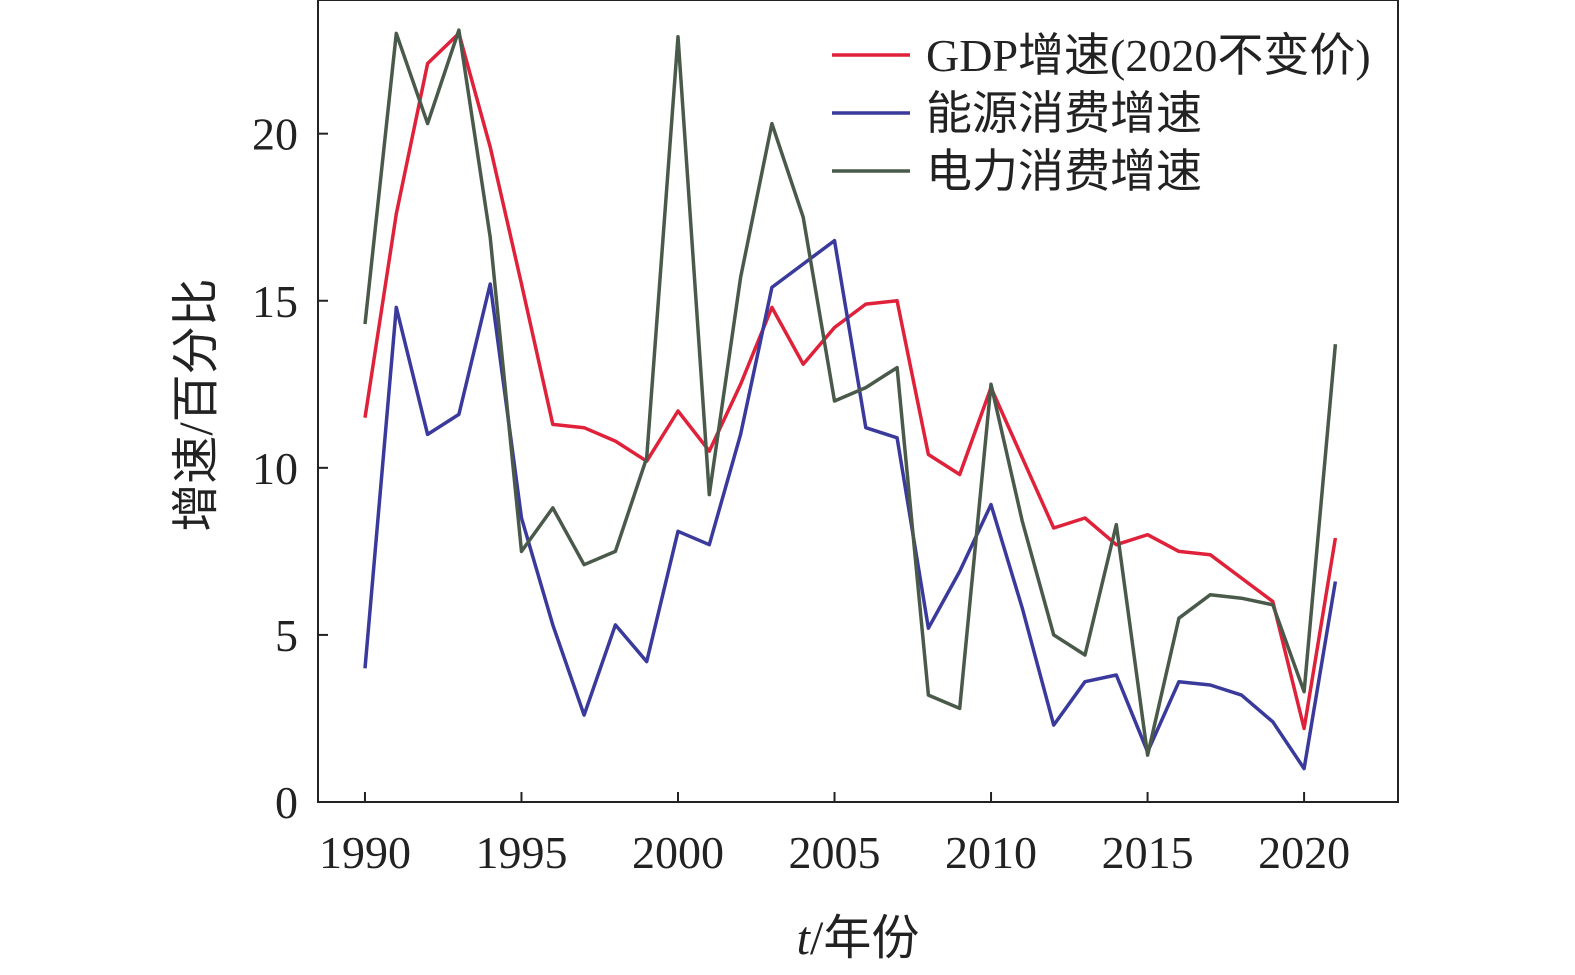 Image resolution: width=1575 pixels, height=975 pixels. What do you see at coordinates (365, 852) in the screenshot?
I see `x-tick-label: 1990` at bounding box center [365, 852].